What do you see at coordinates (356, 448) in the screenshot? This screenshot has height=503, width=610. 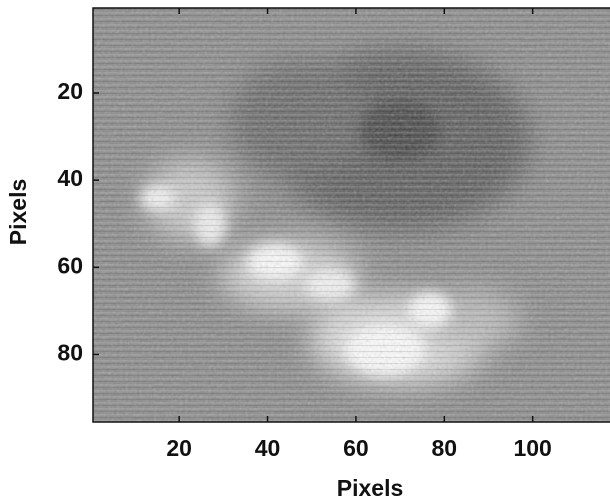 I see `x-tick-label: 60` at bounding box center [356, 448].